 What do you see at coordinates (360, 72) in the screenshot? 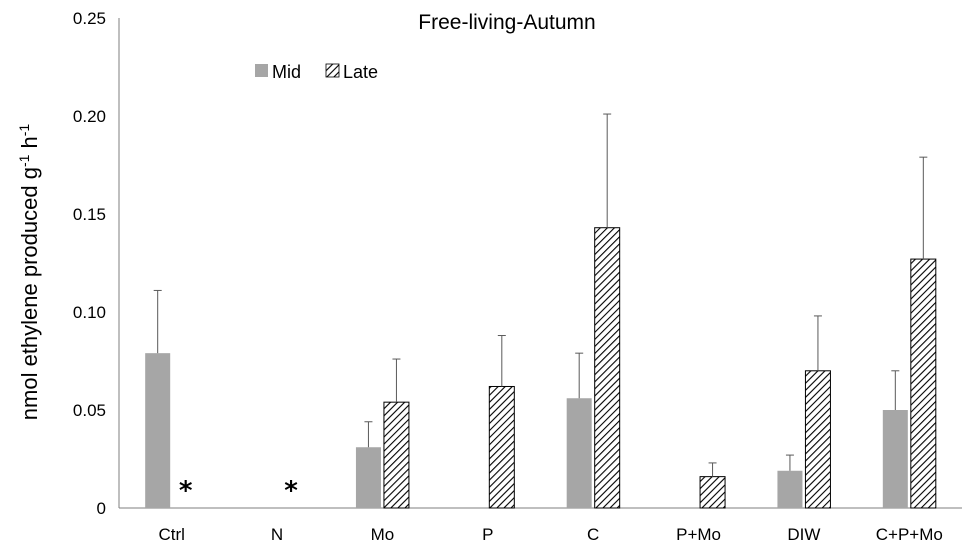
I see `legend-label-late: Late` at bounding box center [360, 72].